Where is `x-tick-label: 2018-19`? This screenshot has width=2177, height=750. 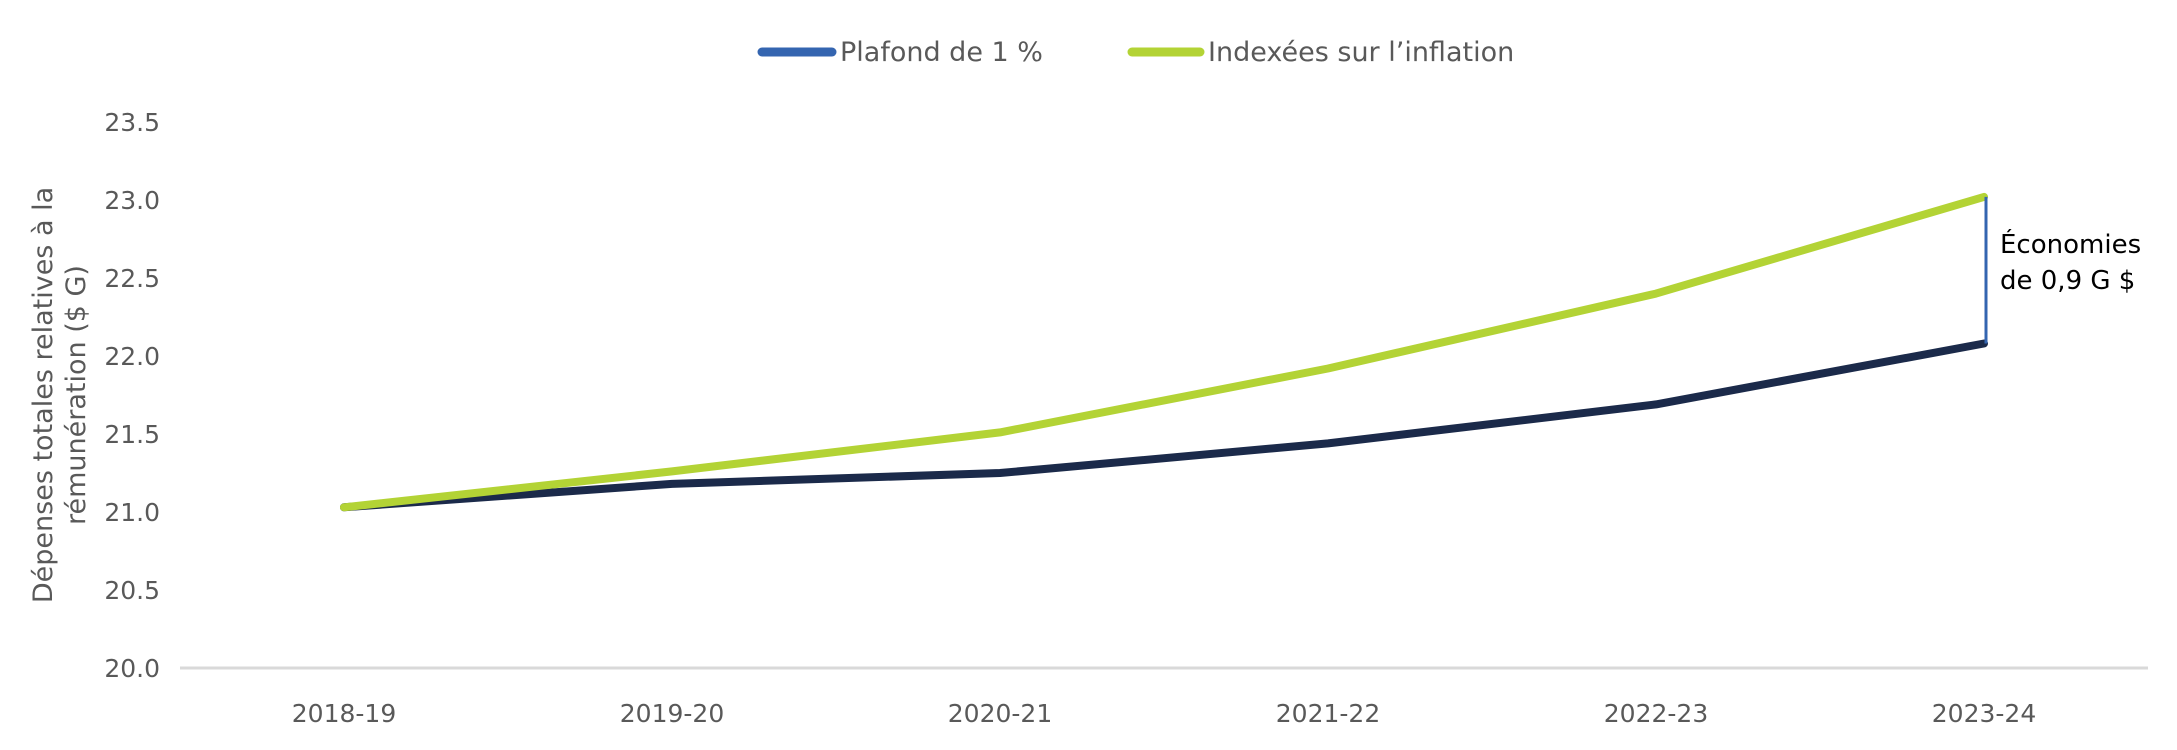
x-tick-label: 2018-19 is located at coordinates (344, 713).